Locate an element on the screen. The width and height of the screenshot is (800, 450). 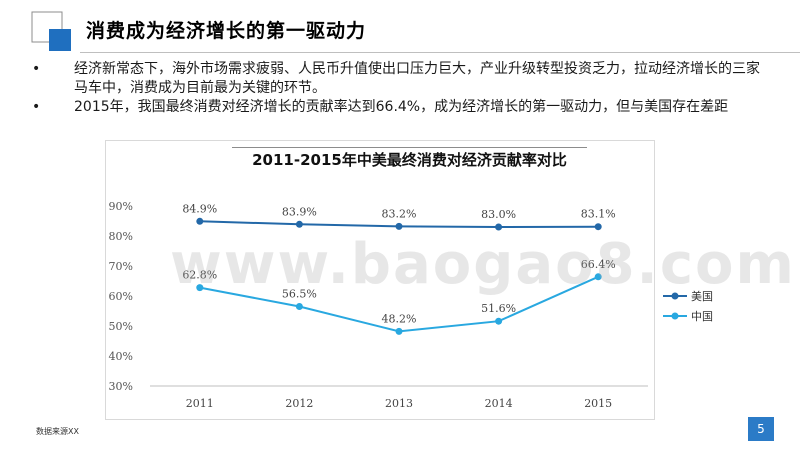
data-label-us: 83.0% is located at coordinates (498, 214).